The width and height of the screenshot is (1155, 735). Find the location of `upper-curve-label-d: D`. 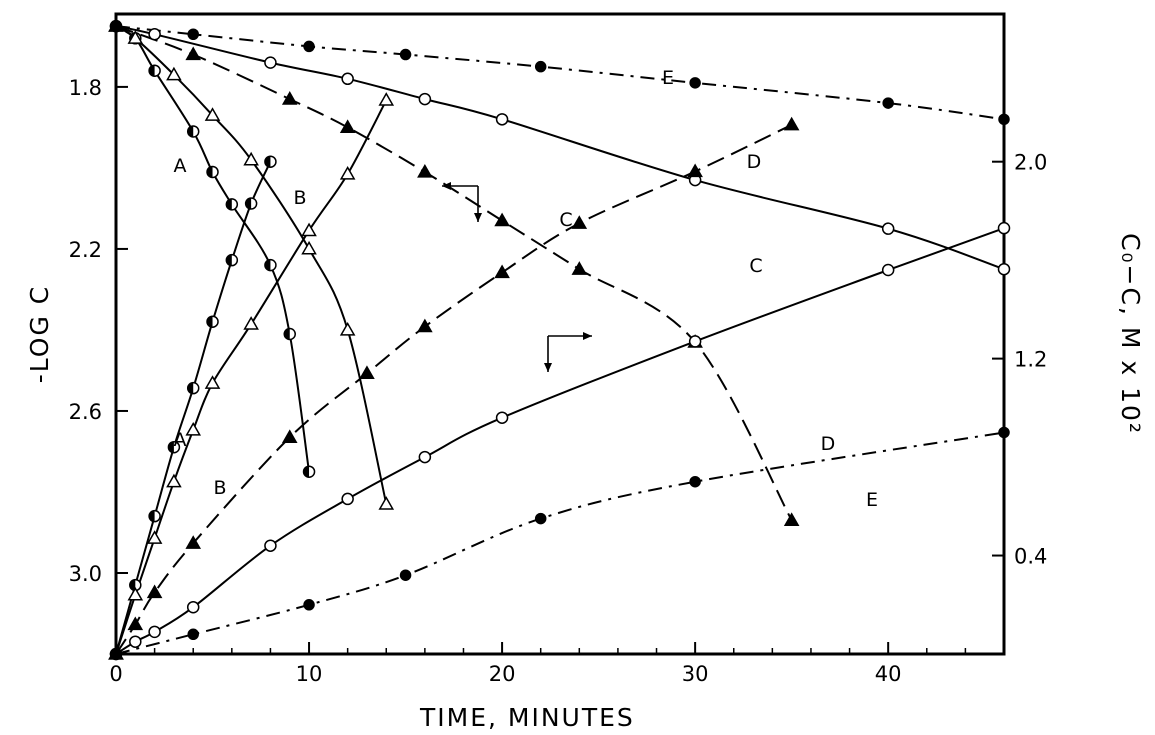

upper-curve-label-d: D is located at coordinates (754, 162).